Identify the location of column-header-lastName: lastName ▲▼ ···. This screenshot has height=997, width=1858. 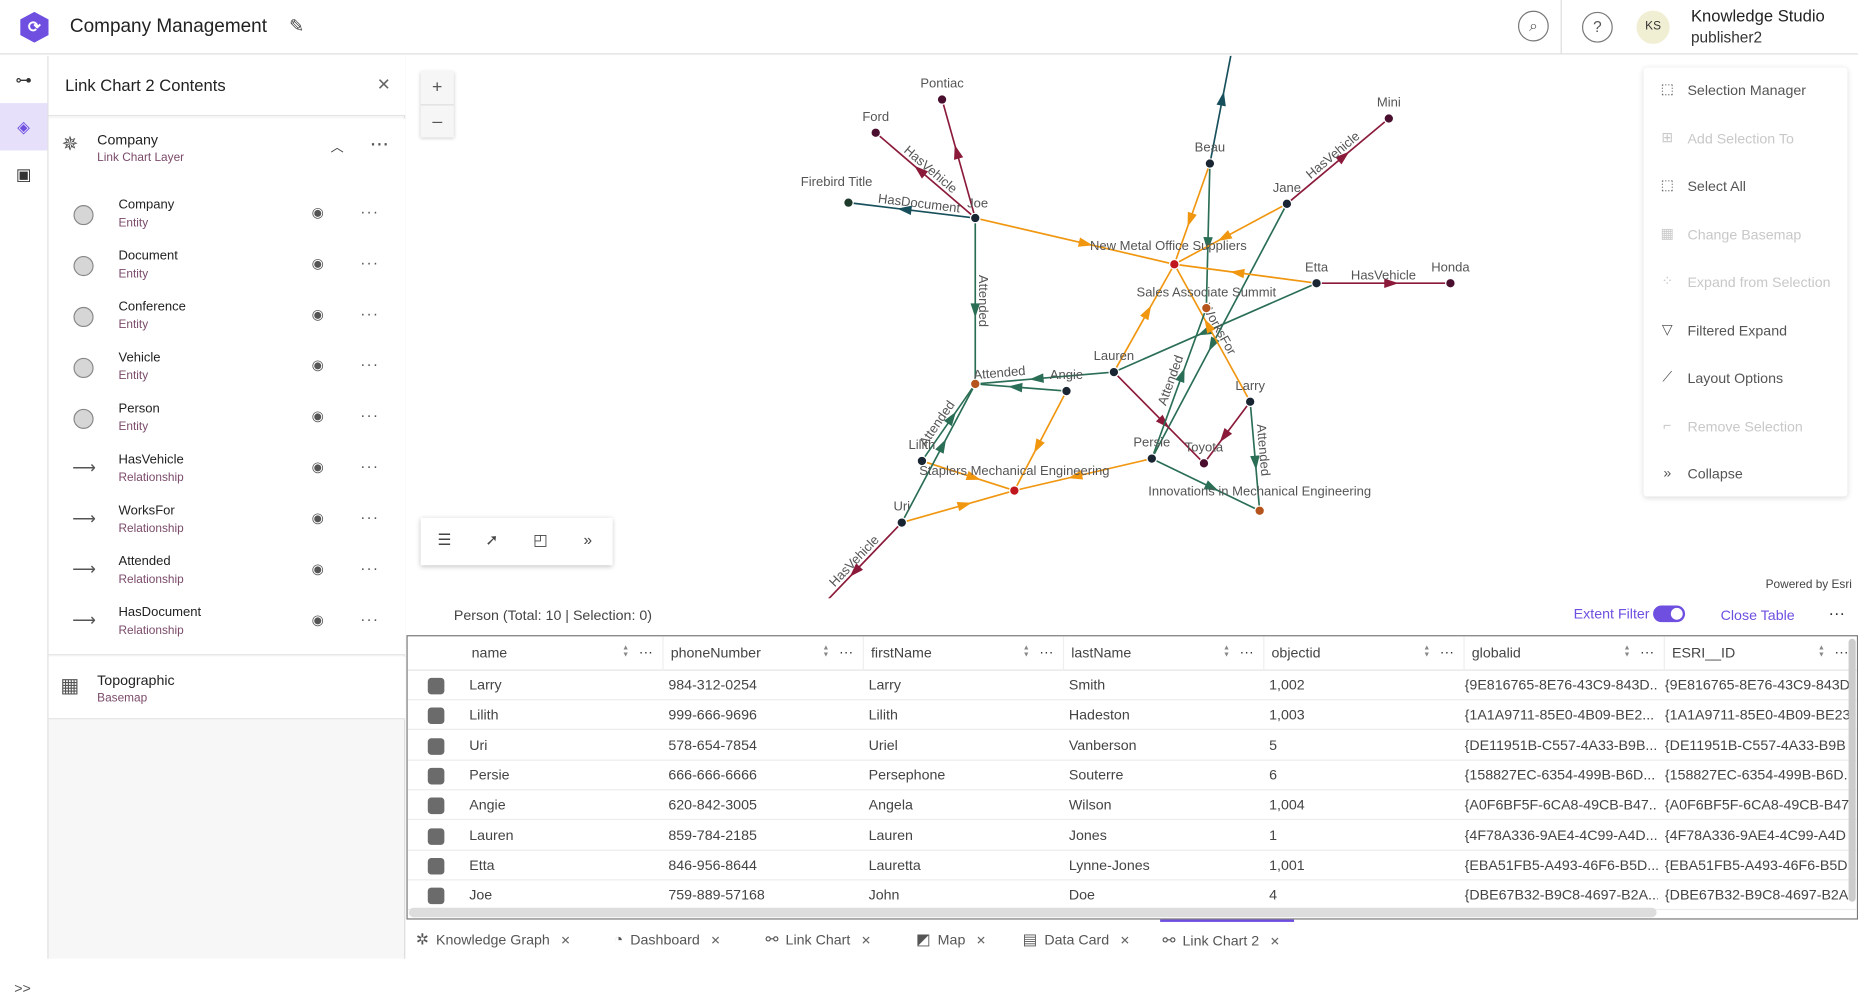
(1164, 653).